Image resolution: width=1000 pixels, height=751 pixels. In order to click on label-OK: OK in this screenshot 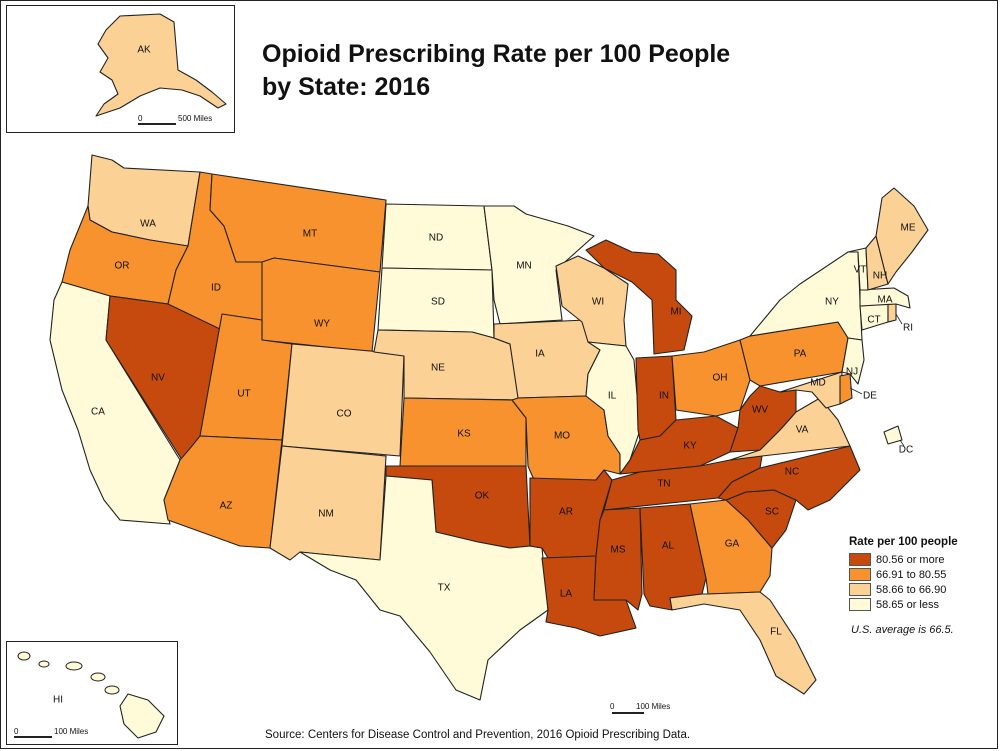, I will do `click(482, 496)`.